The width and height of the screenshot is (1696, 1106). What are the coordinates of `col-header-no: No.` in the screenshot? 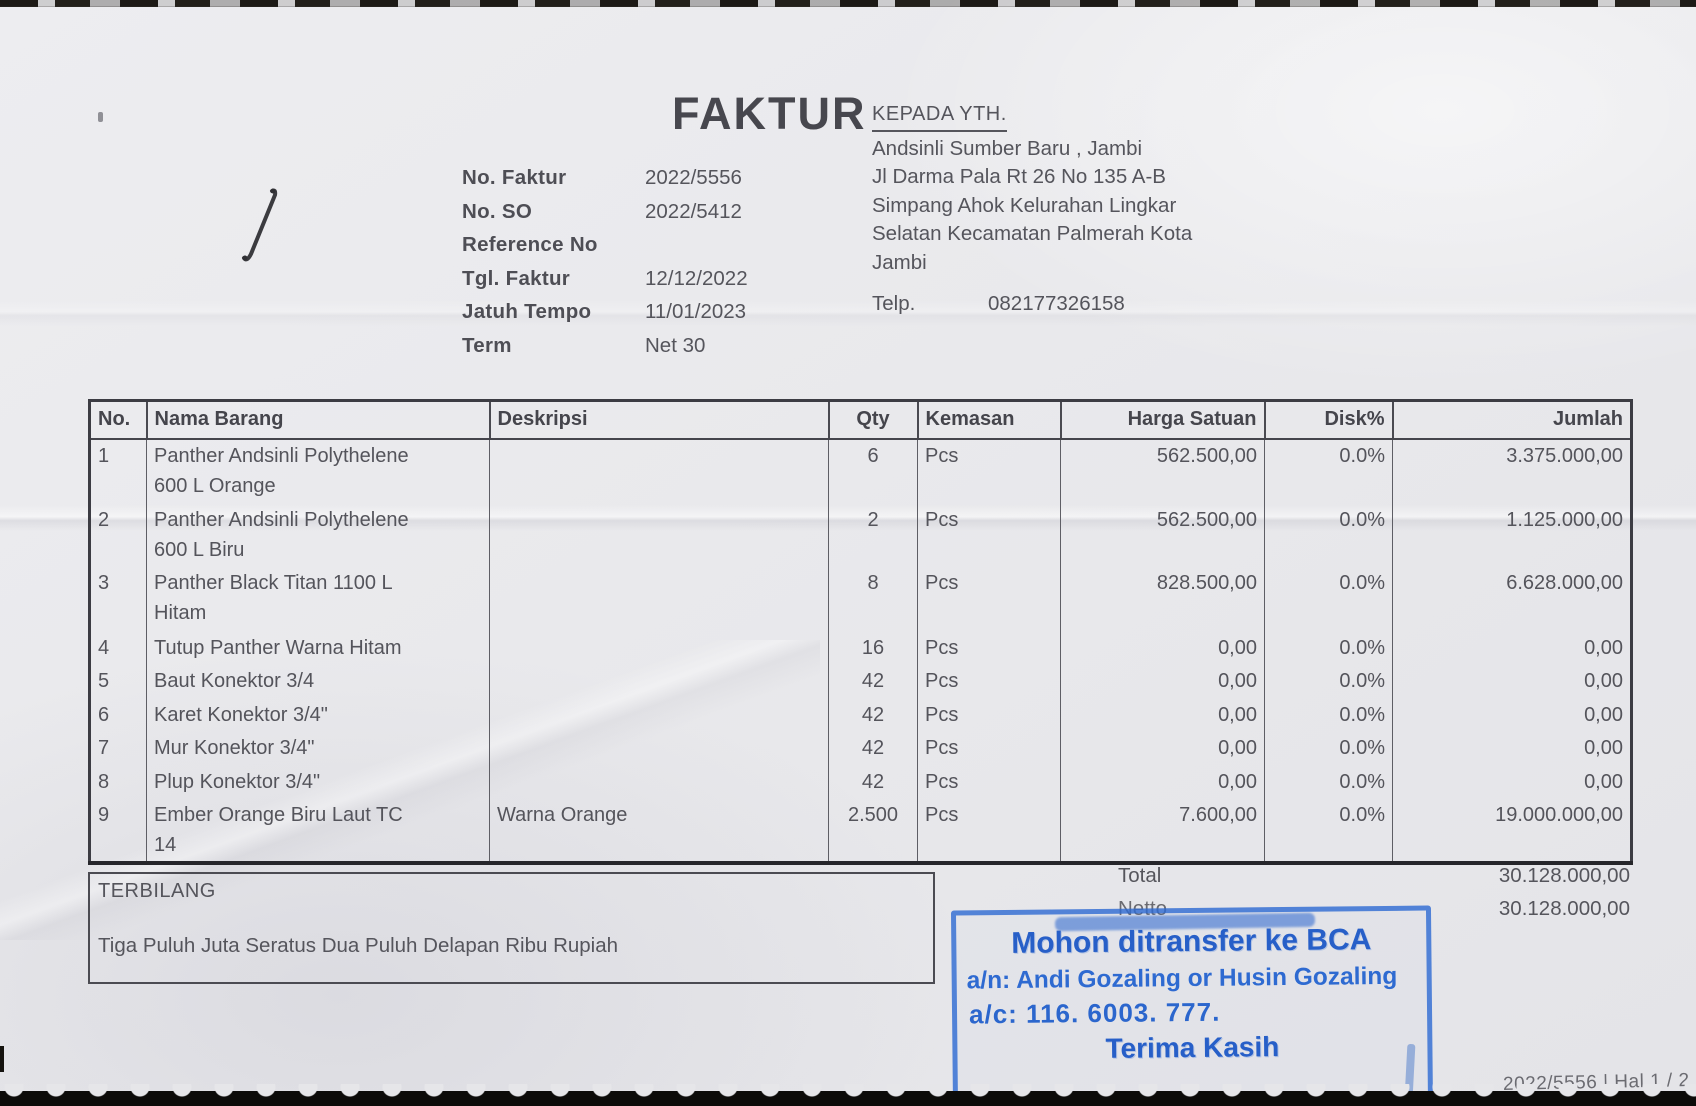 It's located at (118, 419).